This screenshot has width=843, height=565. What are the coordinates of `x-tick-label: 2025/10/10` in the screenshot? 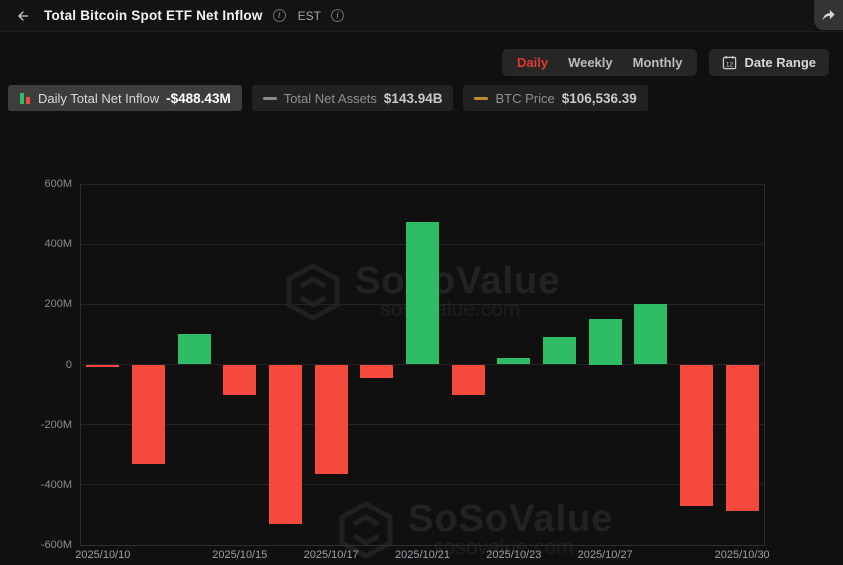 It's located at (103, 555).